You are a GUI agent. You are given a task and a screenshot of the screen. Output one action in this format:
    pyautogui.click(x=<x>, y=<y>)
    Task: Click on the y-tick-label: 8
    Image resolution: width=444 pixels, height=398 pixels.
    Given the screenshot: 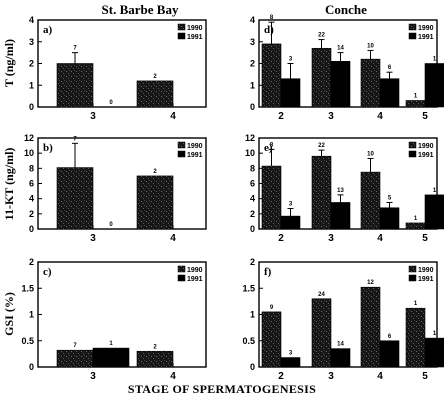 What is the action you would take?
    pyautogui.click(x=31, y=168)
    